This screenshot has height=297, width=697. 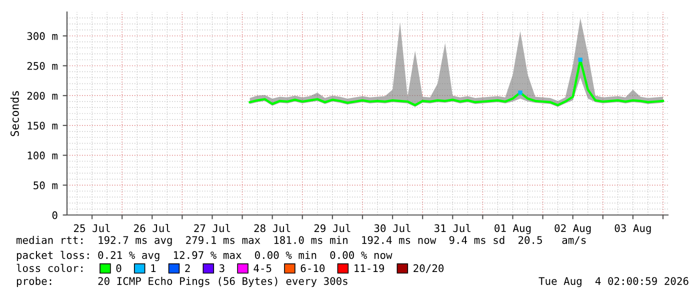 I want to click on y-tick-label: 300 m, so click(x=42, y=36).